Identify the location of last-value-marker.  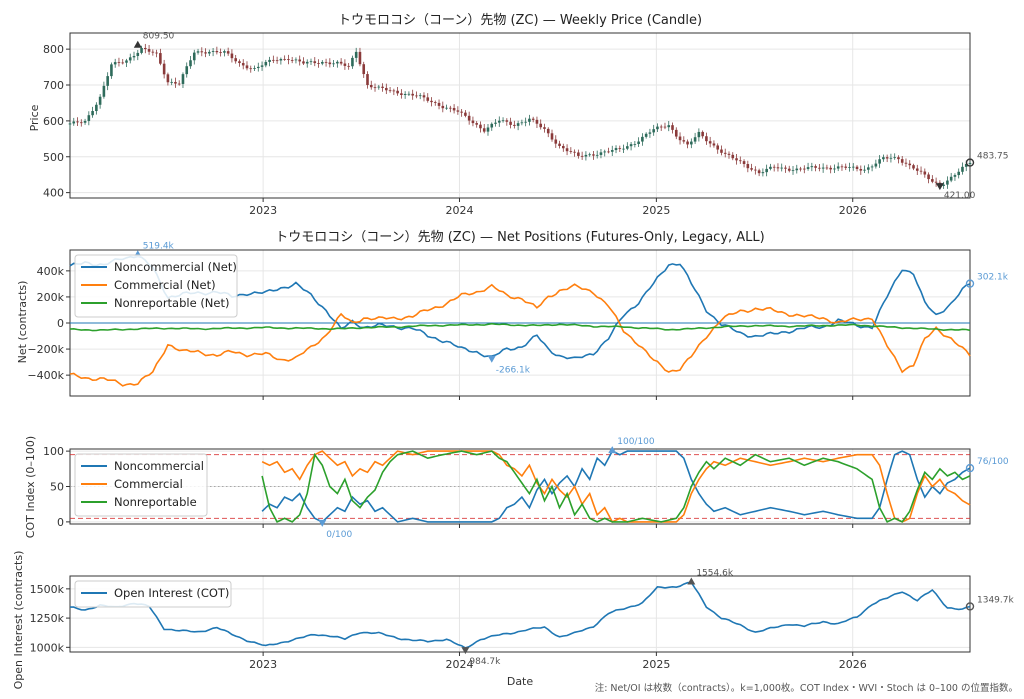
(970, 283).